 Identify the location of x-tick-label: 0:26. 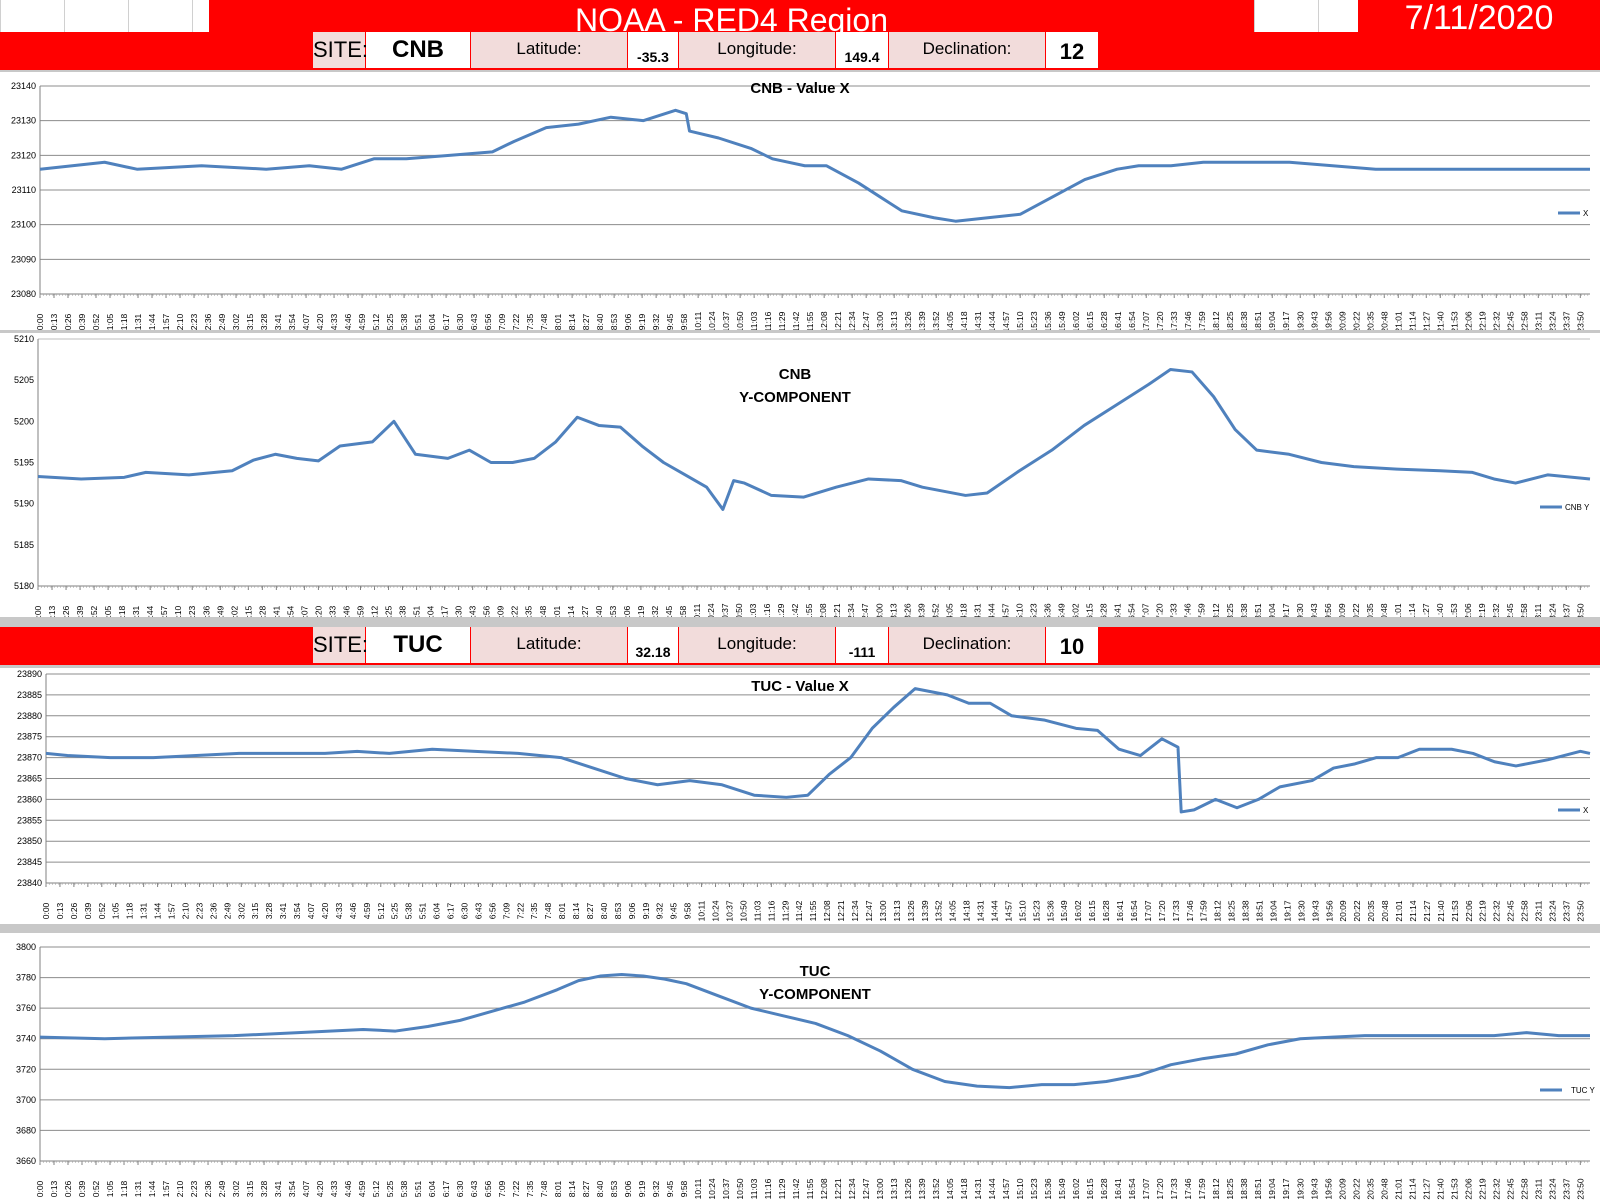
(68, 321).